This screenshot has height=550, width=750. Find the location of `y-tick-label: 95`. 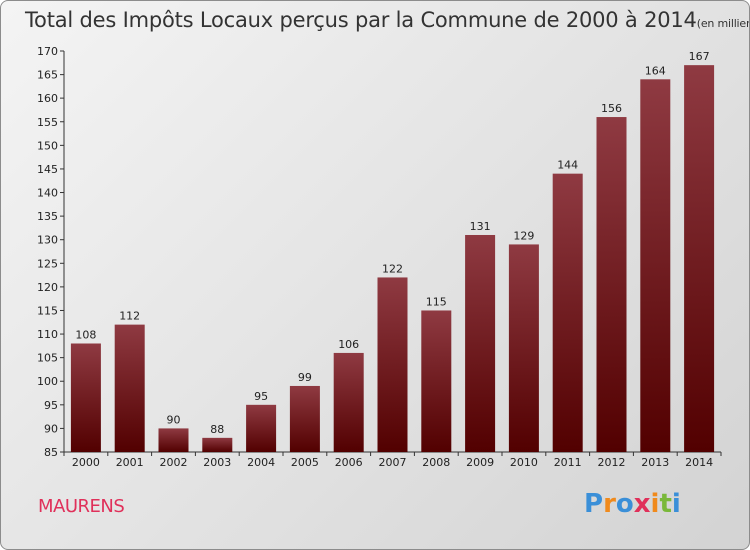

y-tick-label: 95 is located at coordinates (51, 405).